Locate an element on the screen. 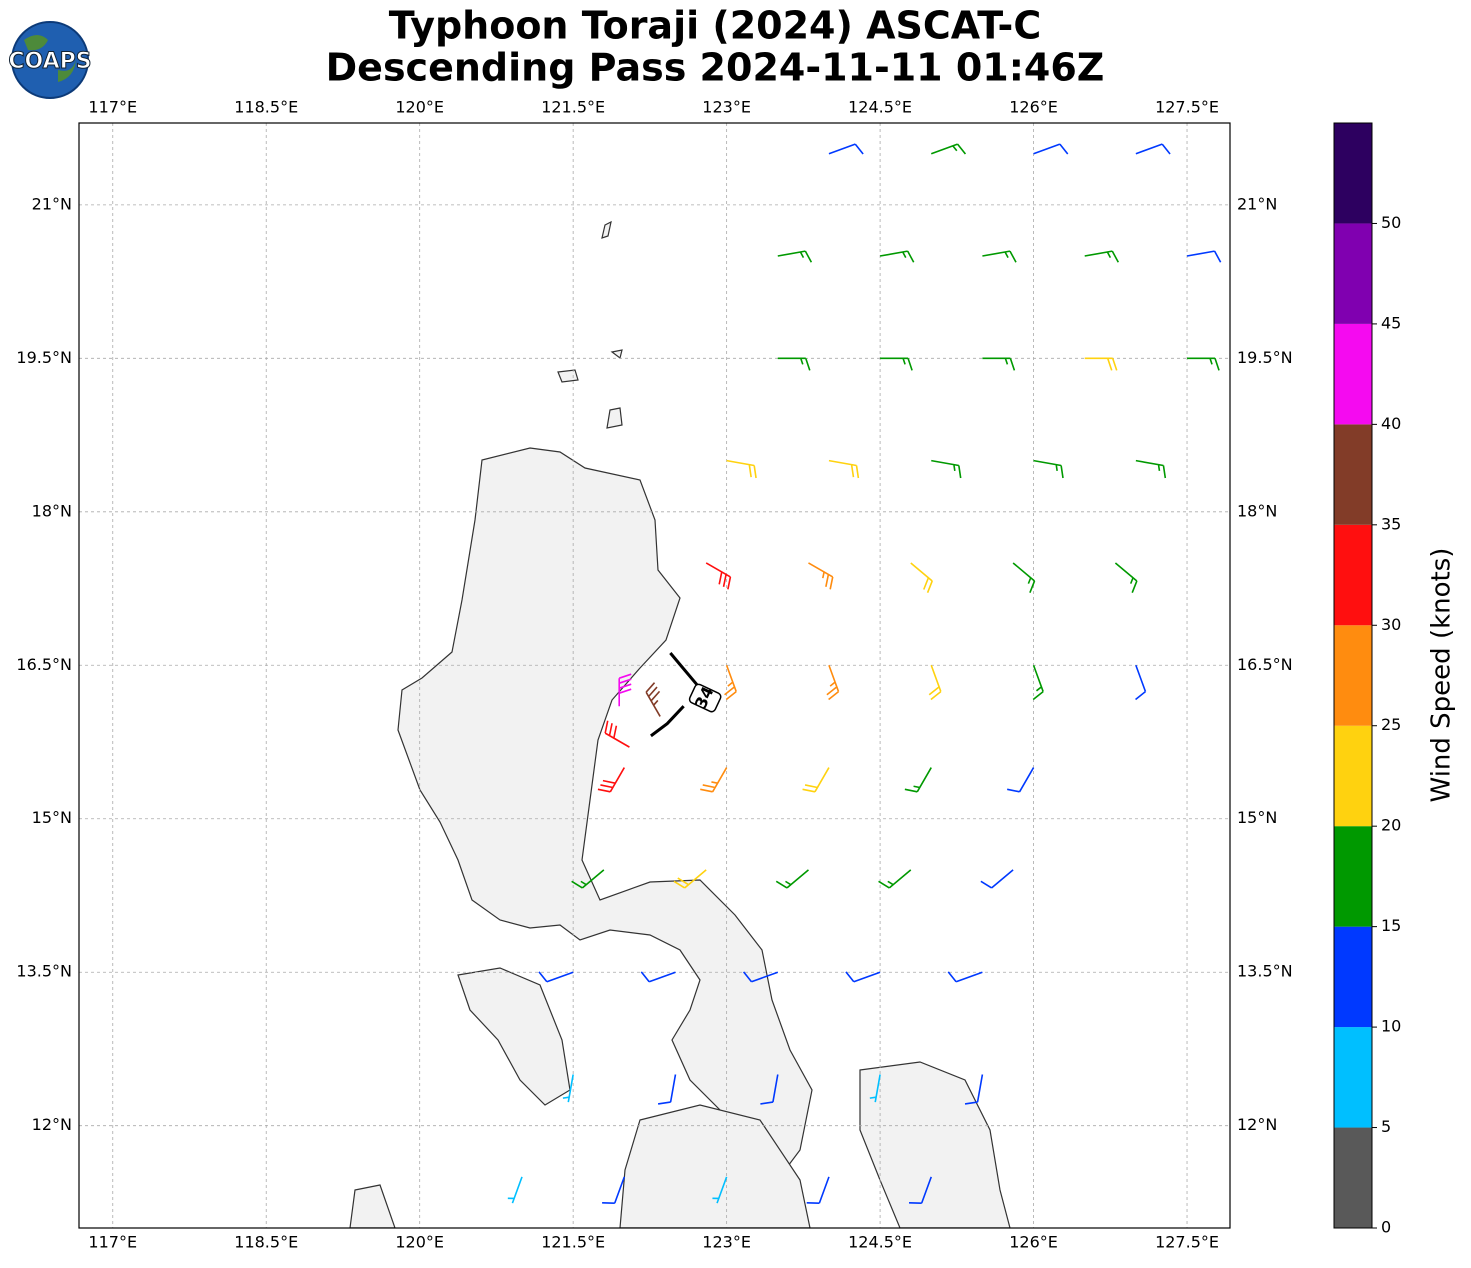 The image size is (1471, 1268). logo-land is located at coordinates (50, 58).